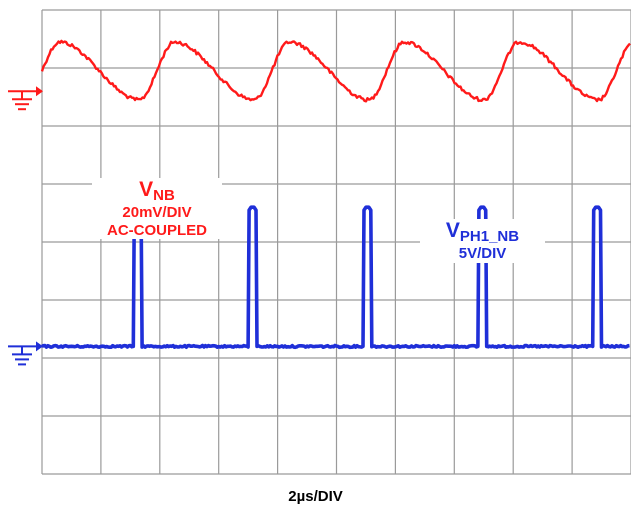 Image resolution: width=631 pixels, height=513 pixels. What do you see at coordinates (146, 189) in the screenshot?
I see `vnb-symbol: V` at bounding box center [146, 189].